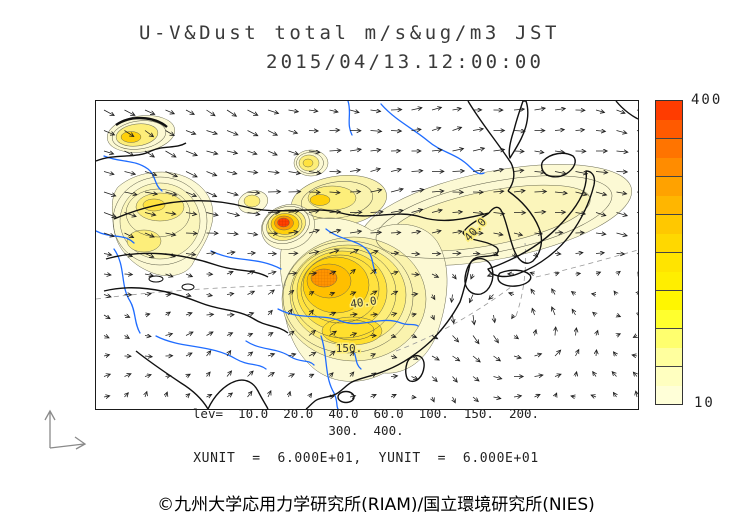  Describe the element at coordinates (405, 62) in the screenshot. I see `chart-timestamp: 2015/04/13.12:00:00` at that location.